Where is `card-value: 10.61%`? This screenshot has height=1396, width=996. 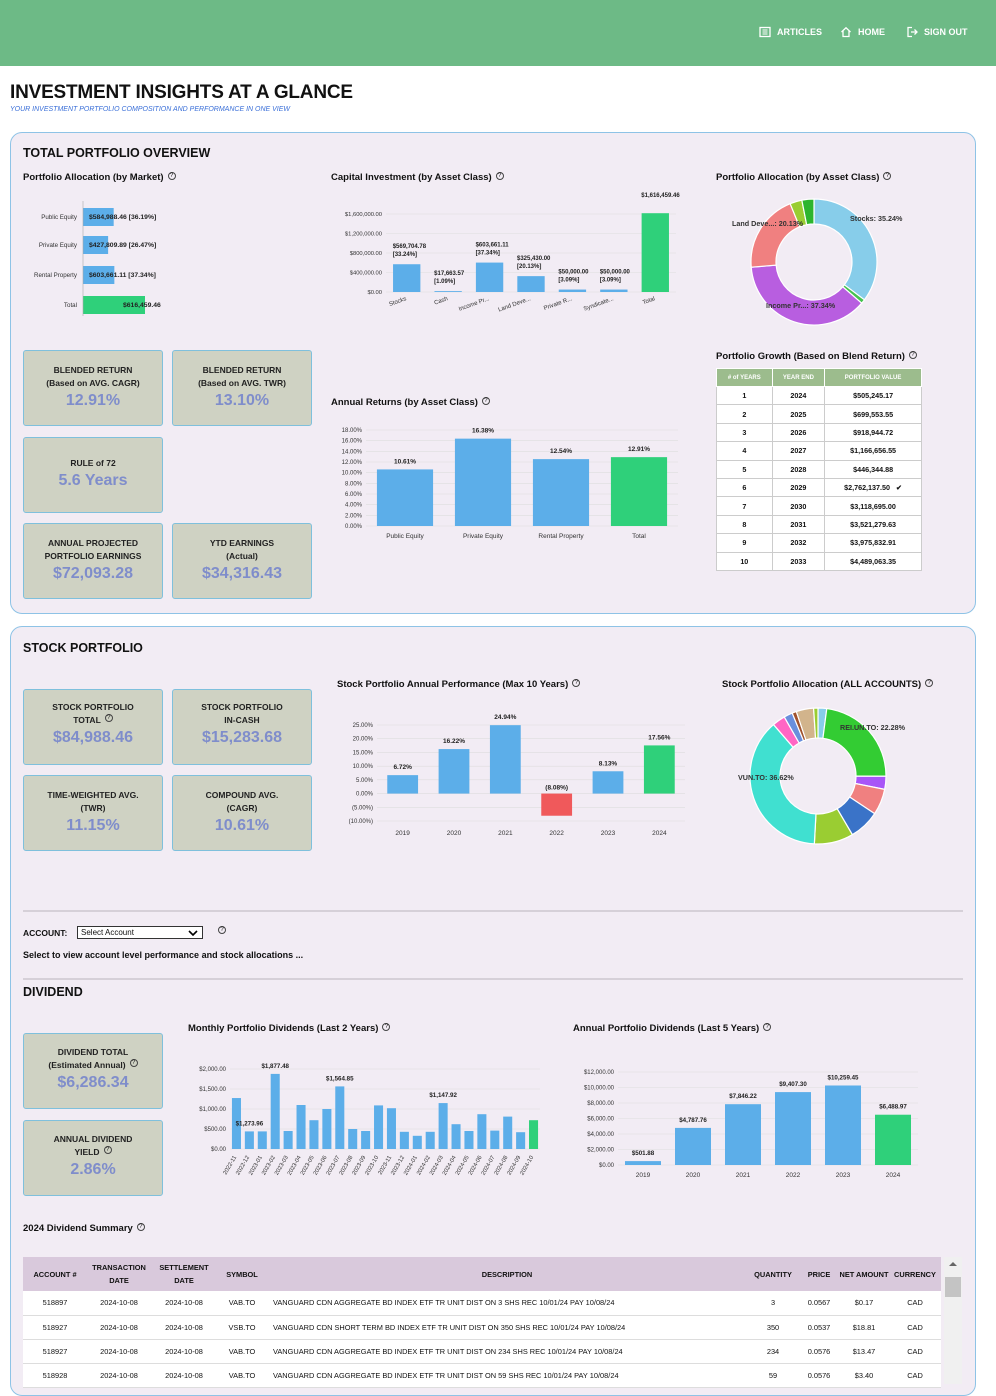
card-value: 10.61% is located at coordinates (242, 825).